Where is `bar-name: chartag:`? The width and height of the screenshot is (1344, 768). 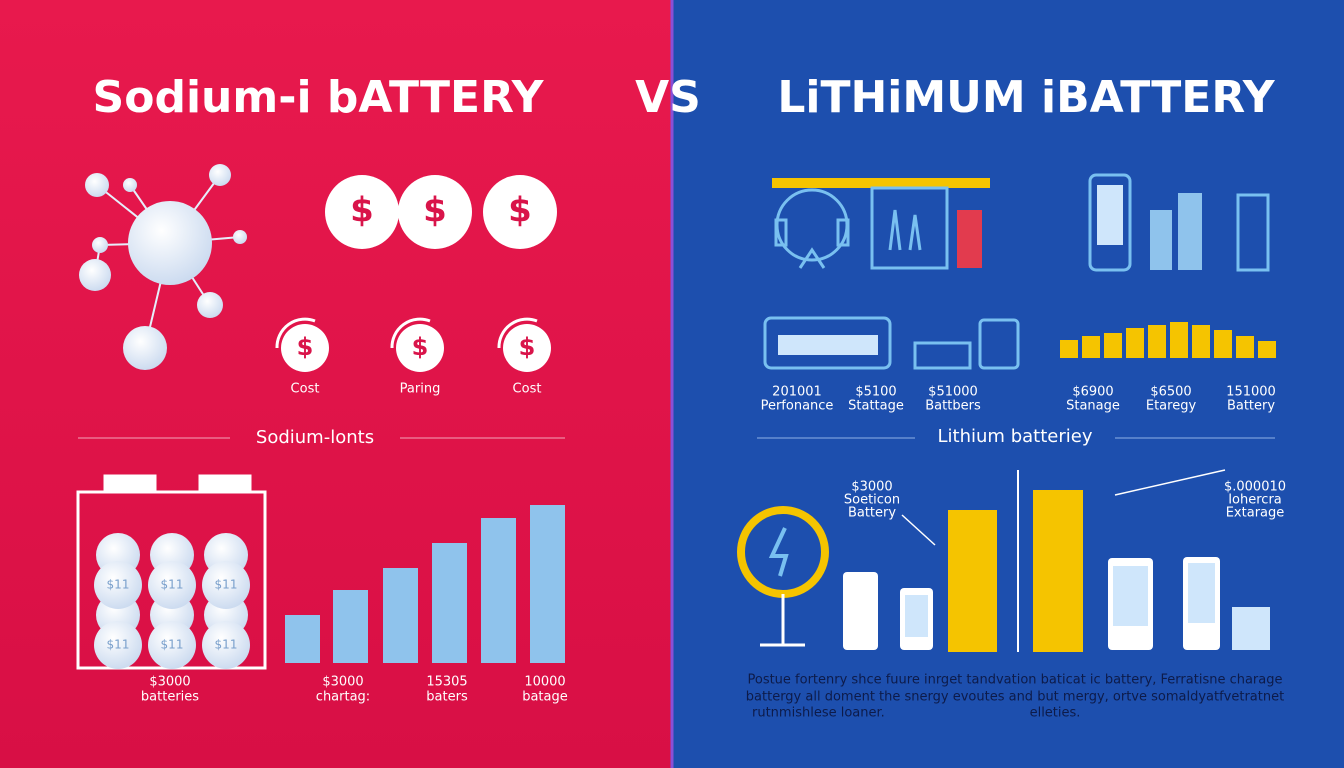 bar-name: chartag: is located at coordinates (343, 697).